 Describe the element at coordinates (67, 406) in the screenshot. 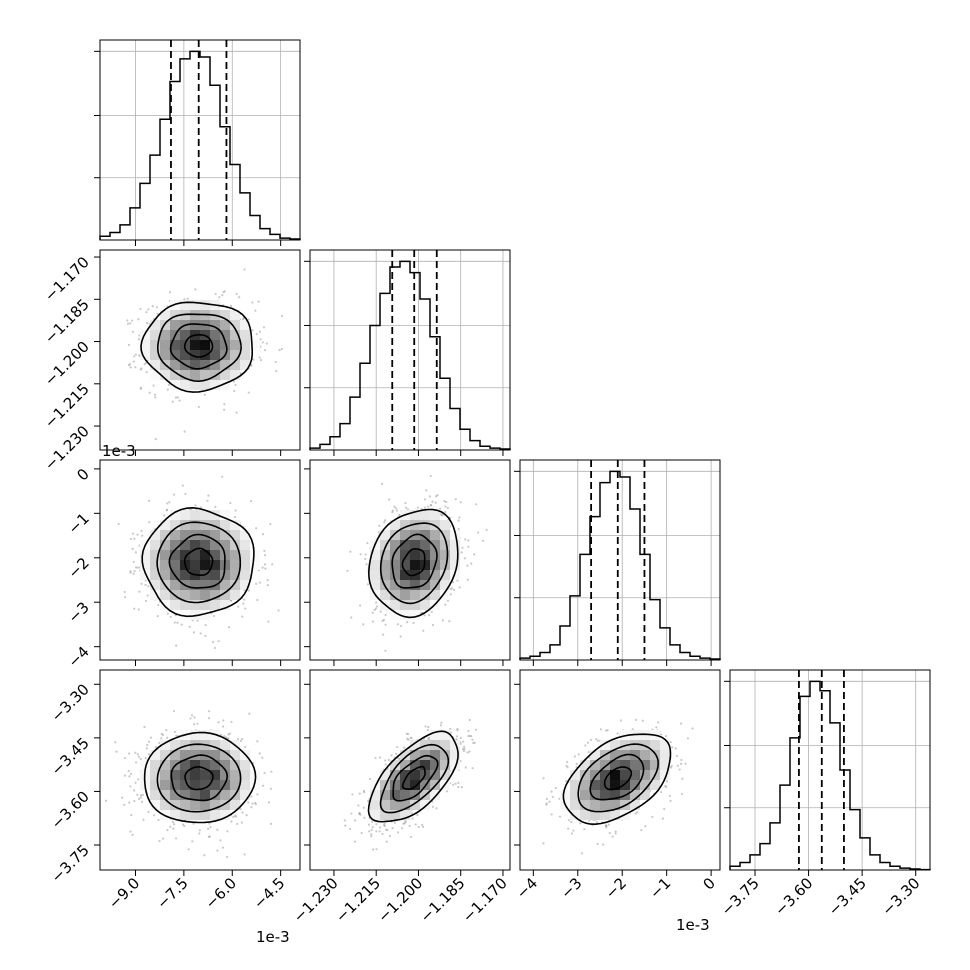

I see `y-tick-label: −1.215` at that location.